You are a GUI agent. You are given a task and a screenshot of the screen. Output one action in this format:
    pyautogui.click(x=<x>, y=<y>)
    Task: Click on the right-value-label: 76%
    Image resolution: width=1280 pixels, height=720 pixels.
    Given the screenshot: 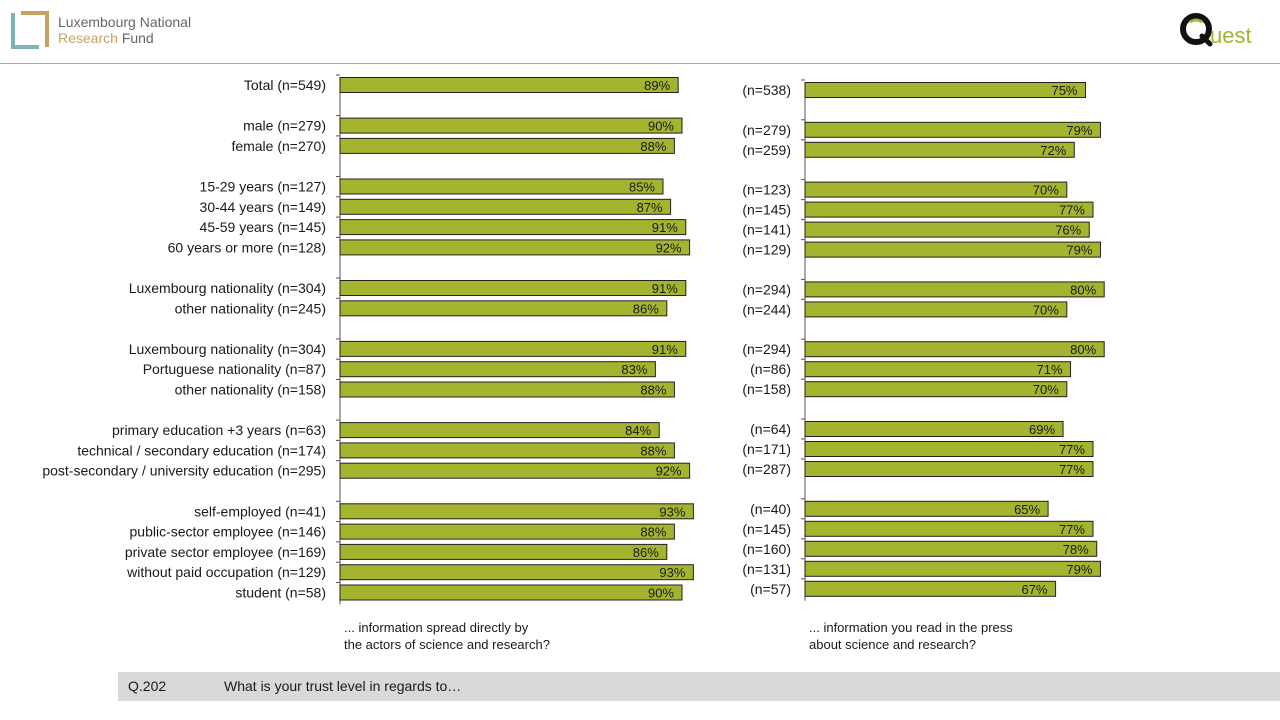 What is the action you would take?
    pyautogui.click(x=1068, y=230)
    